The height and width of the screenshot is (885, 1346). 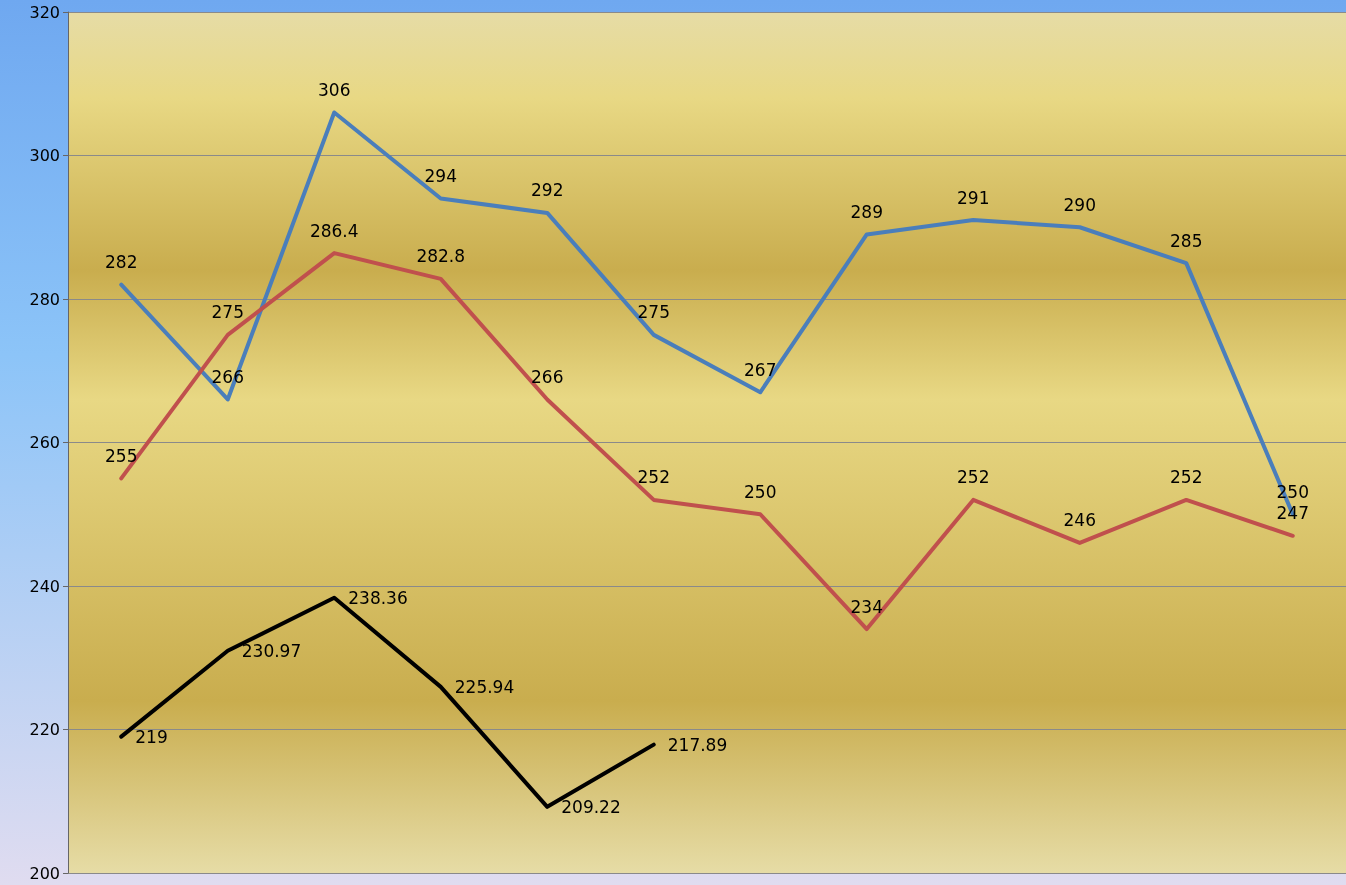 I want to click on data-label: 291, so click(x=973, y=197).